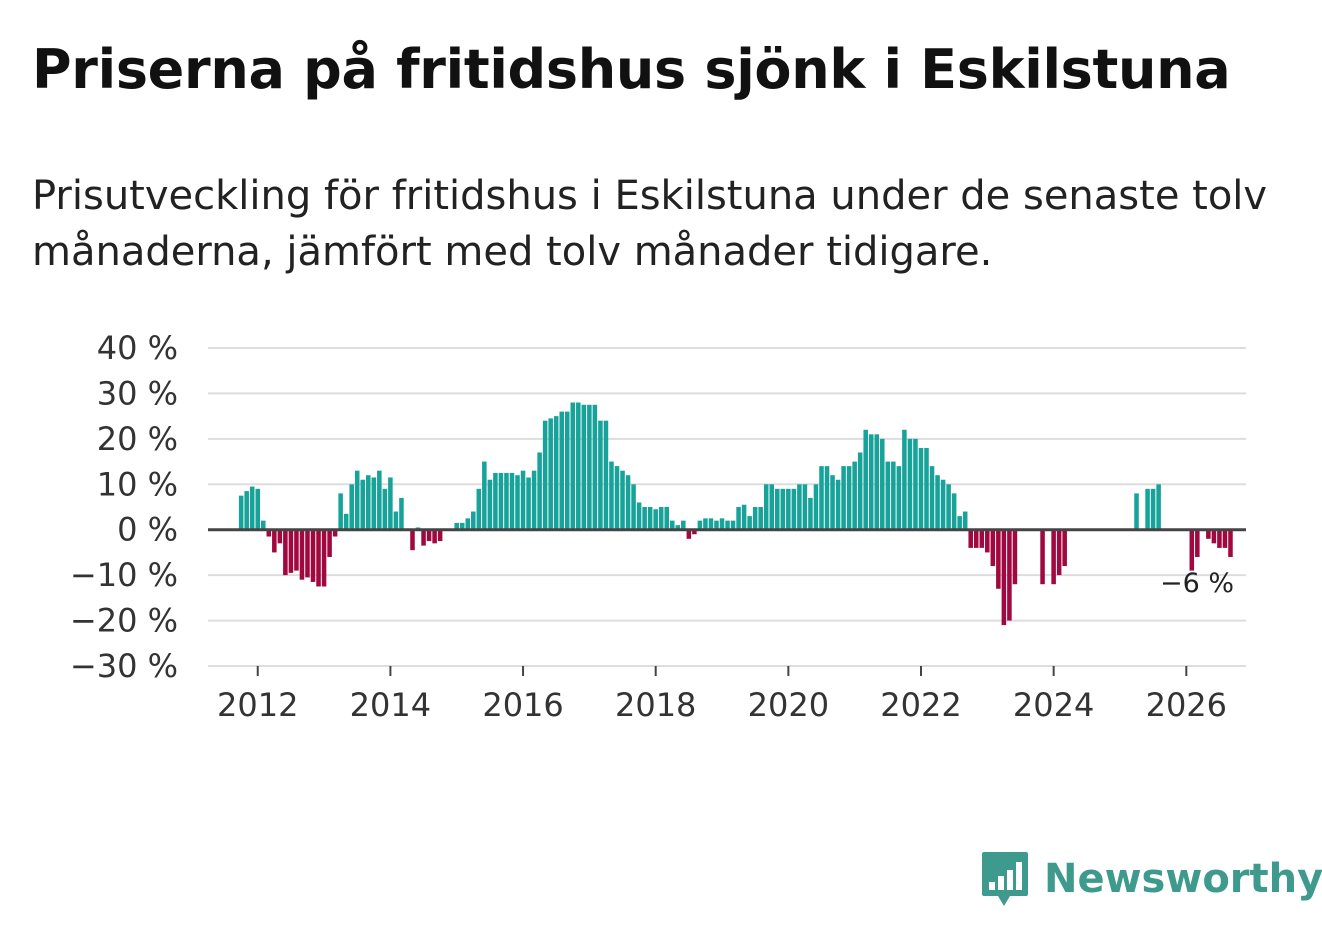  What do you see at coordinates (390, 705) in the screenshot?
I see `x-tick-label: 2014` at bounding box center [390, 705].